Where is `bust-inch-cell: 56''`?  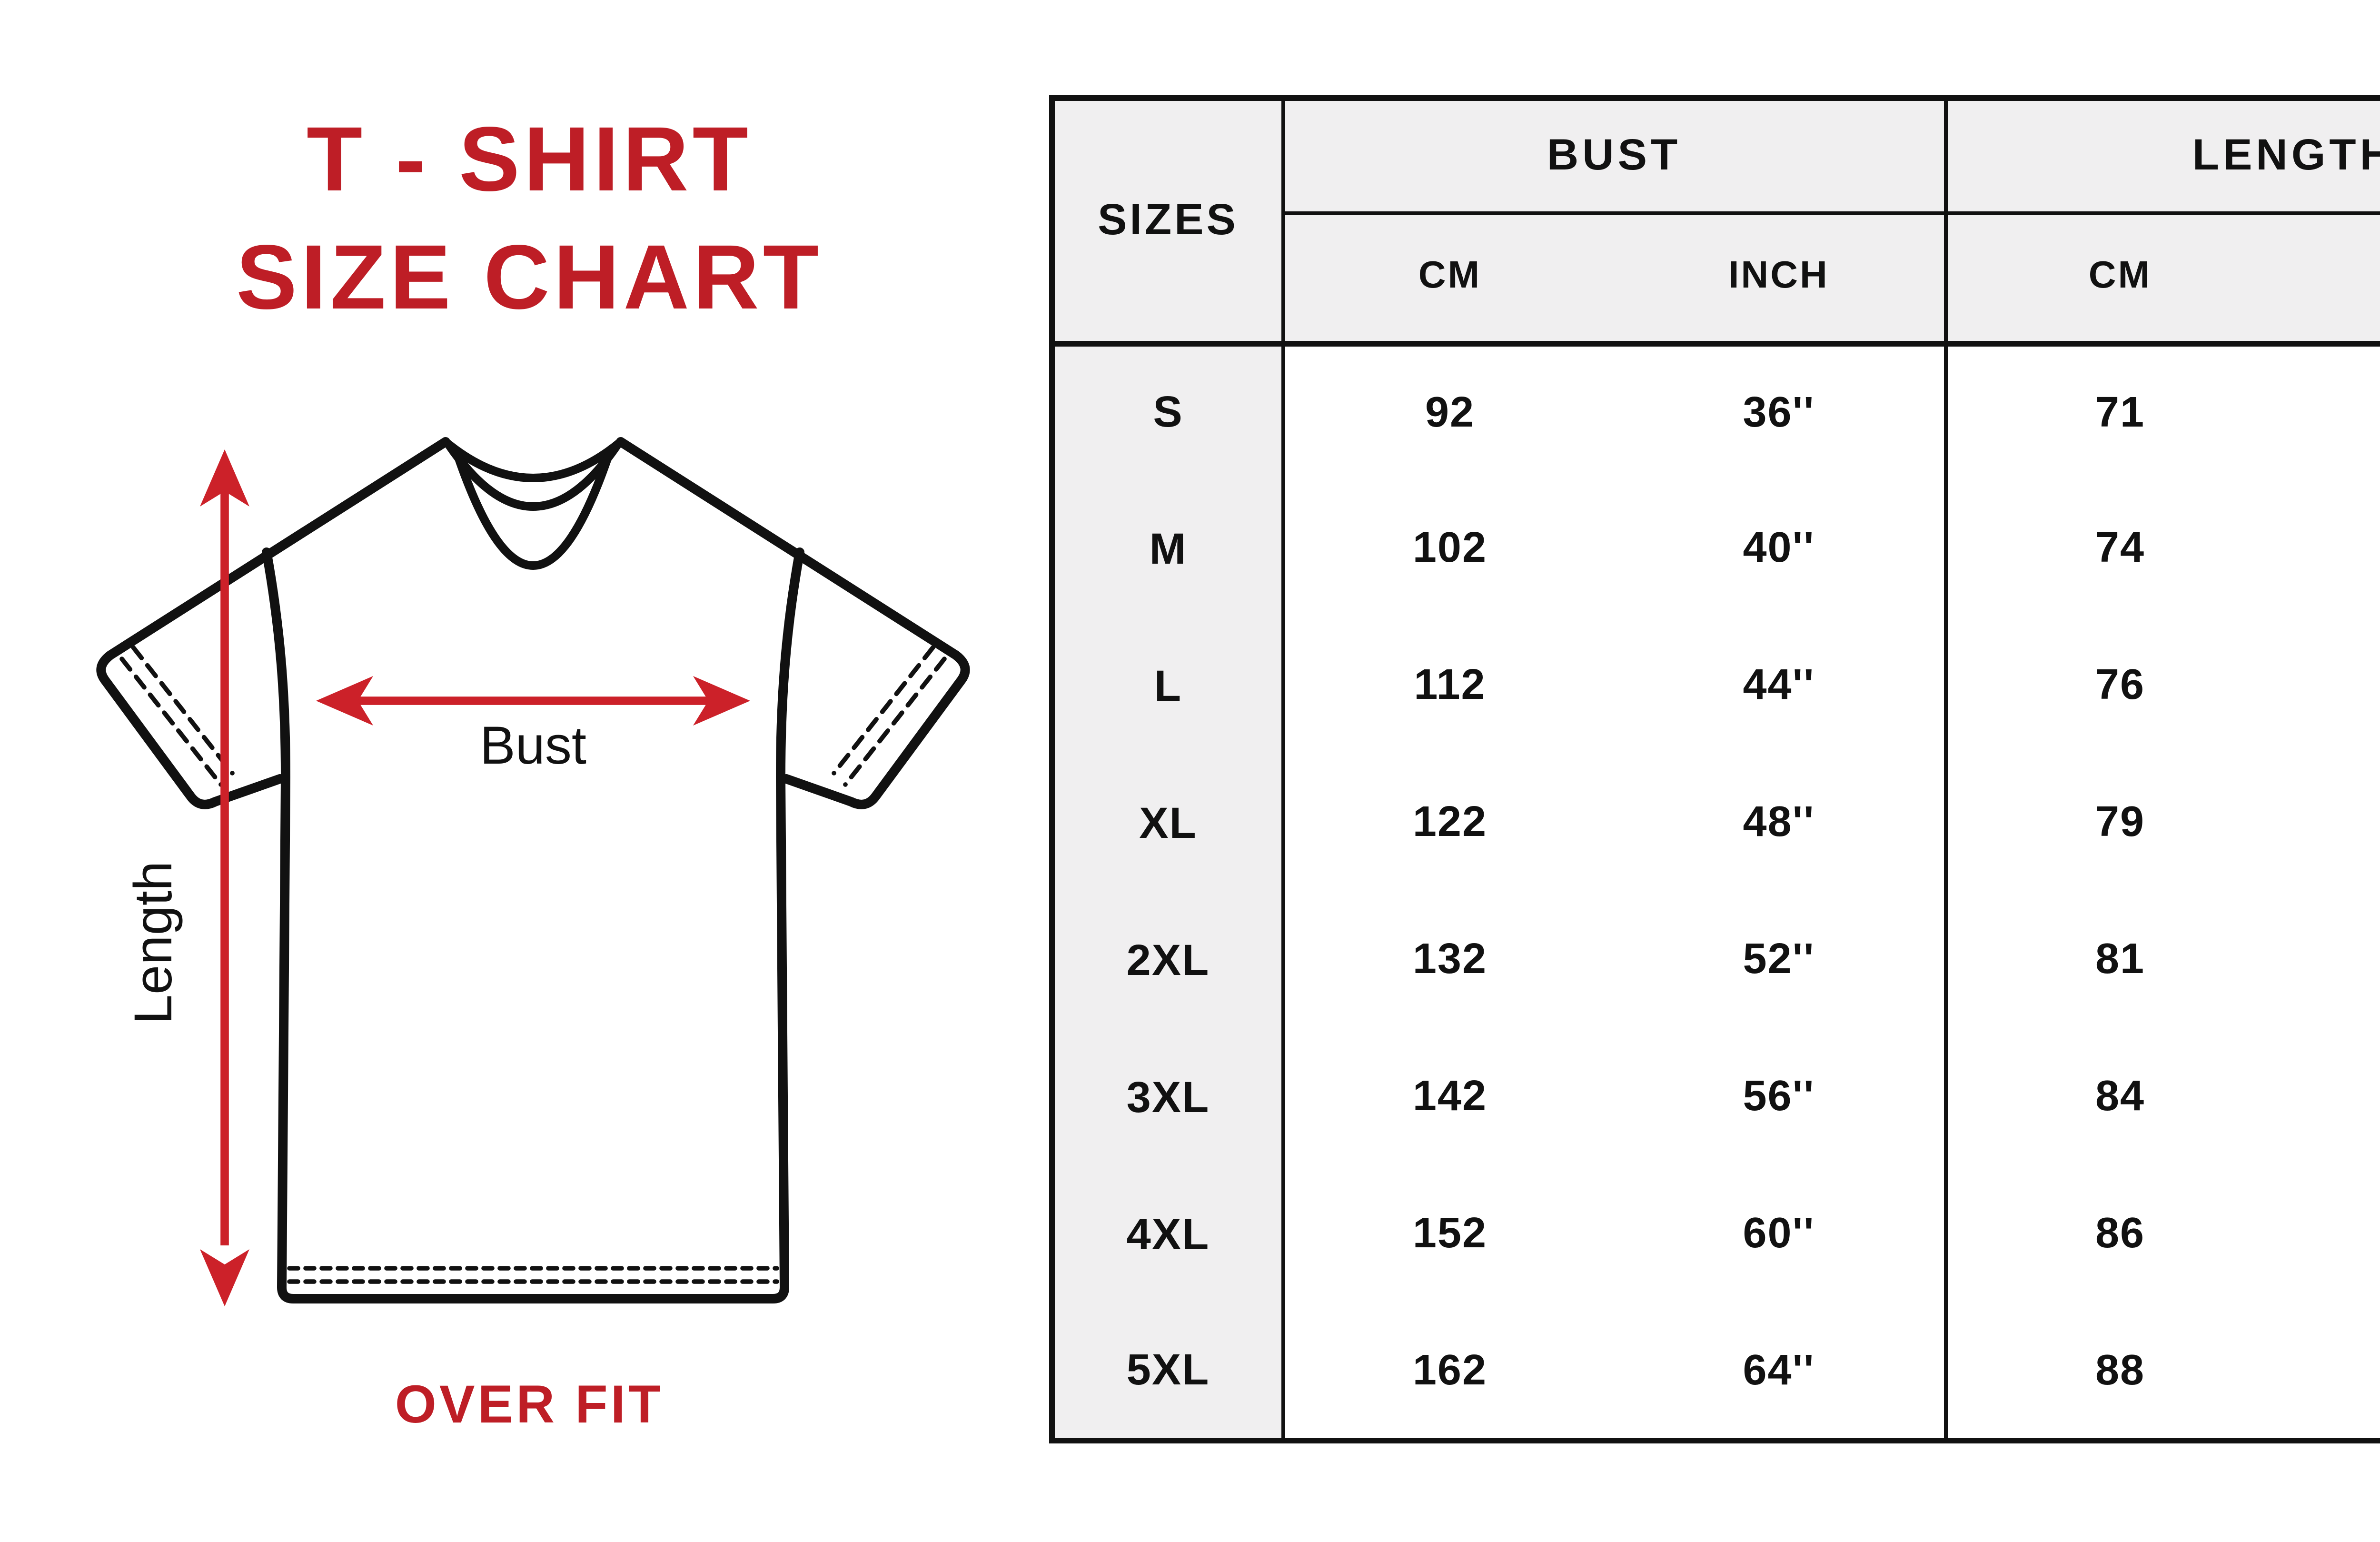 bust-inch-cell: 56'' is located at coordinates (1781, 1097).